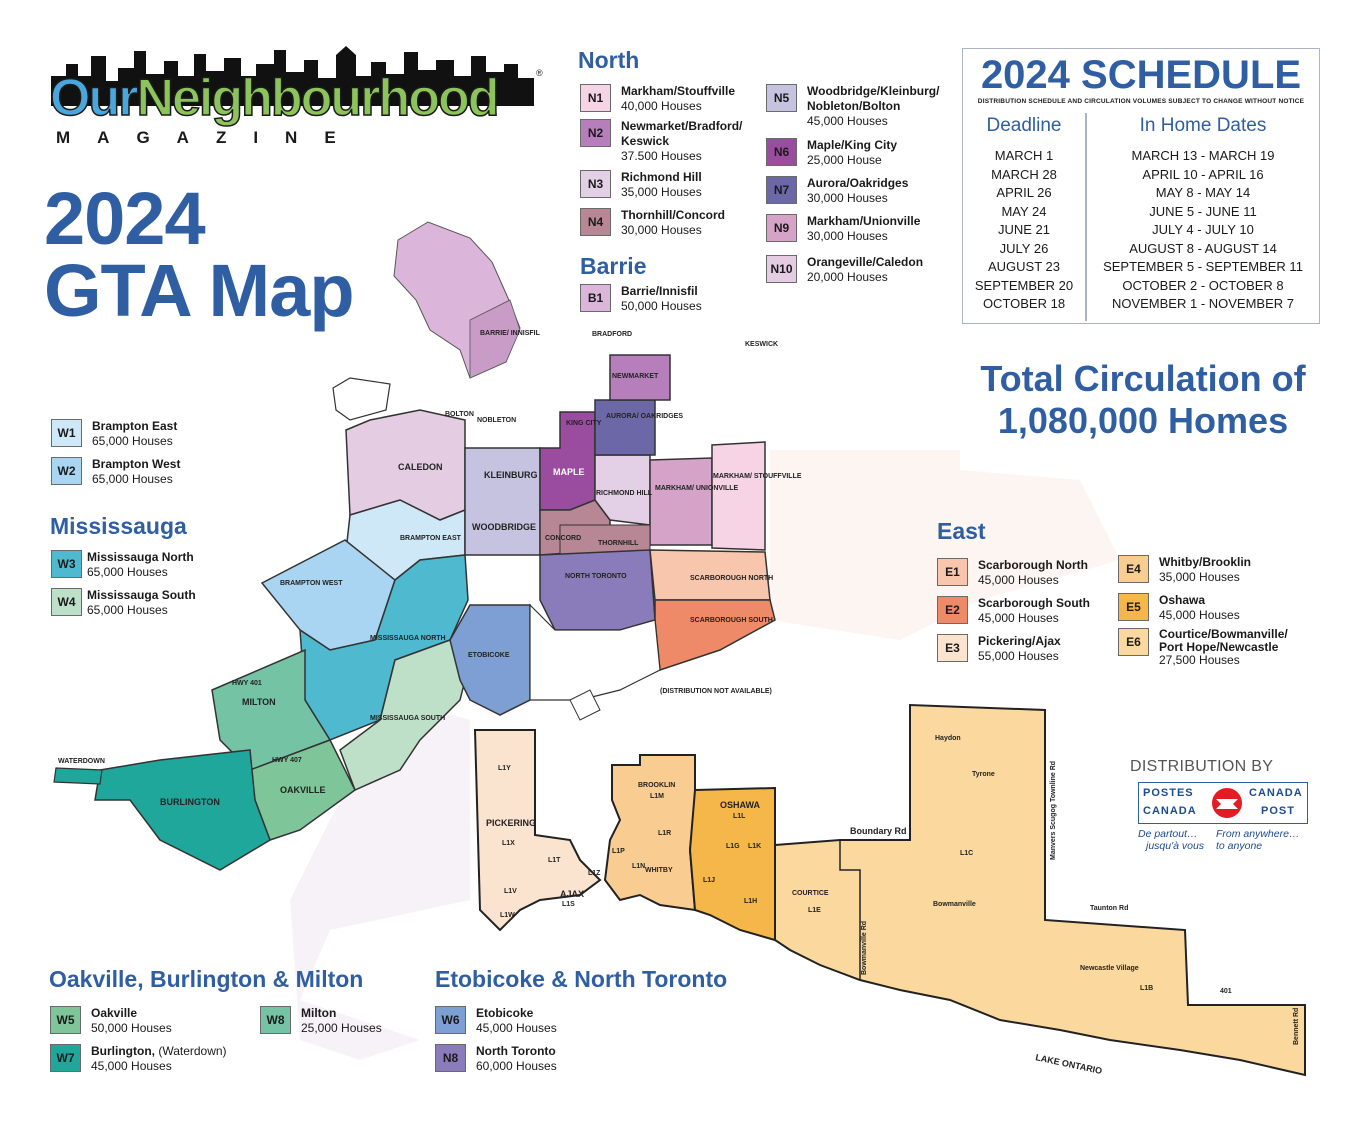 The width and height of the screenshot is (1361, 1125). Describe the element at coordinates (78, 776) in the screenshot. I see `zone-waterdown` at that location.